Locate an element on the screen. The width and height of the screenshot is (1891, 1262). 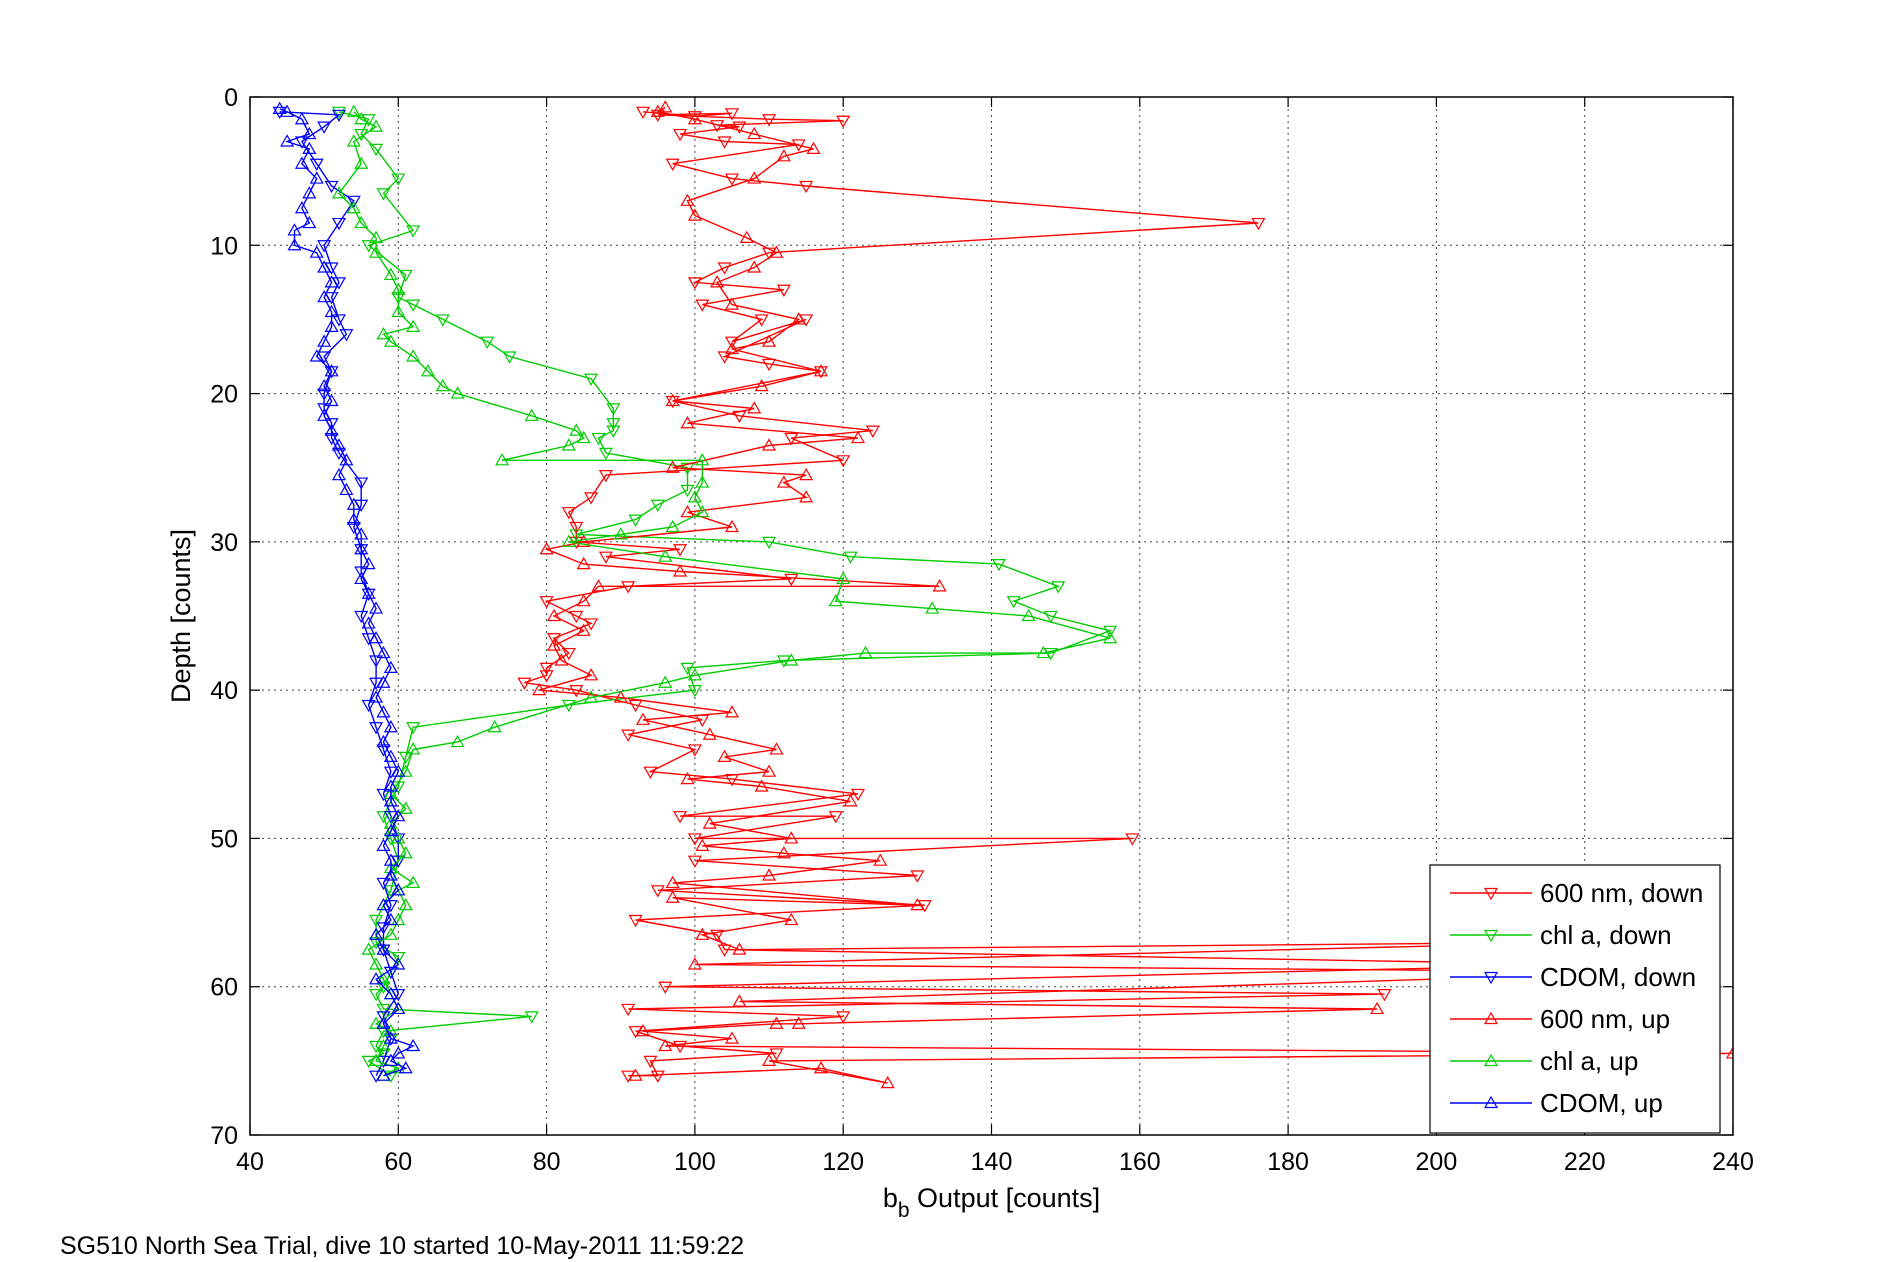
x-axis-label: bb Output [counts] is located at coordinates (991, 1202).